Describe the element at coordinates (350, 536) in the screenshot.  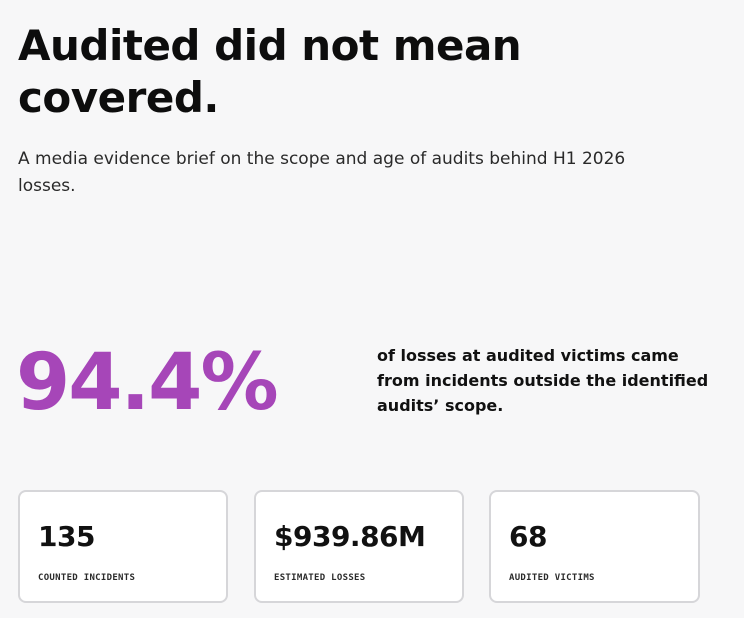
I see `stat-card-value: $939.86M` at that location.